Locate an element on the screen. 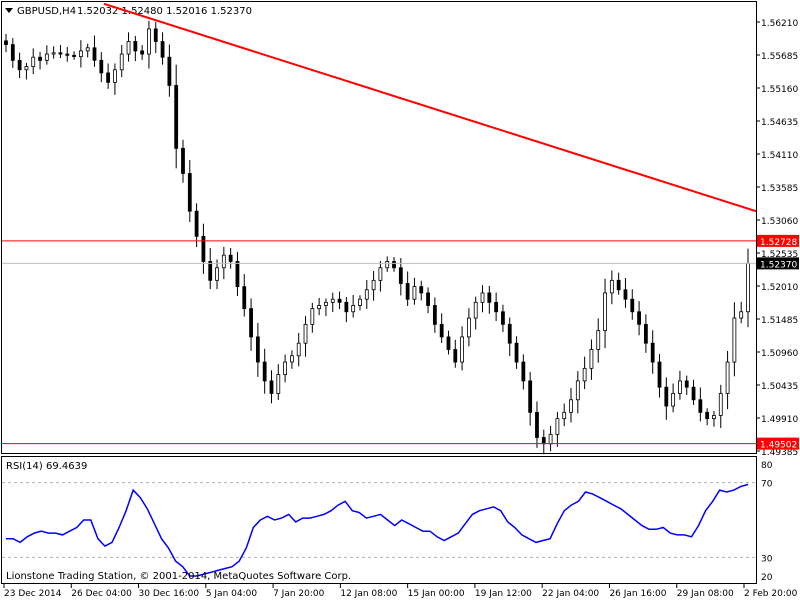  triangle-down-icon is located at coordinates (9, 10).